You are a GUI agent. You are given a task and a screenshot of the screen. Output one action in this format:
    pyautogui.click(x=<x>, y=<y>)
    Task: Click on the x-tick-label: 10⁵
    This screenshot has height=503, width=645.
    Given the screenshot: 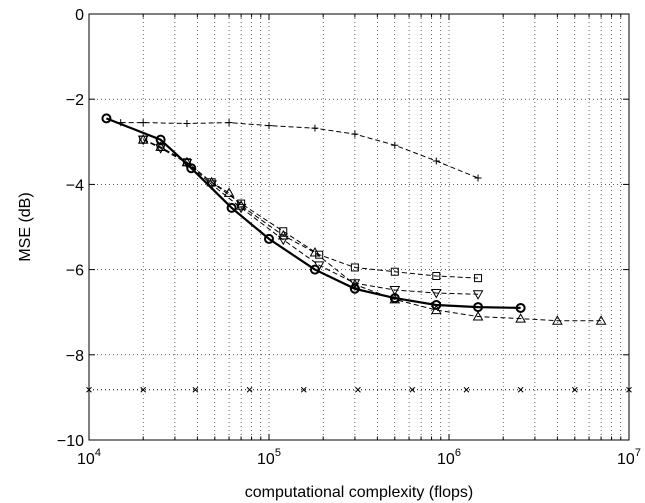 What is the action you would take?
    pyautogui.click(x=269, y=457)
    